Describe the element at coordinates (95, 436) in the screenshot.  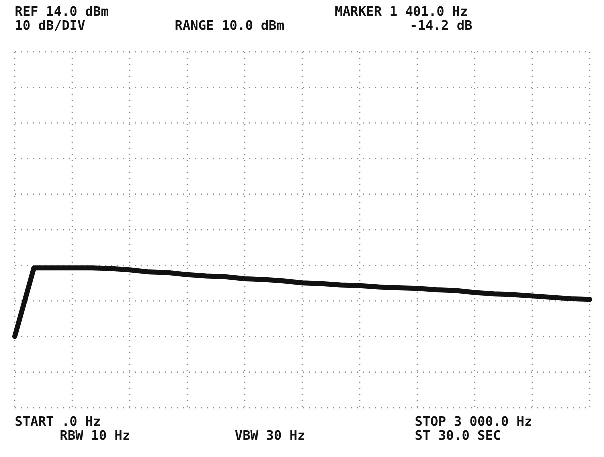
I see `text: RBW 10 Hz` at that location.